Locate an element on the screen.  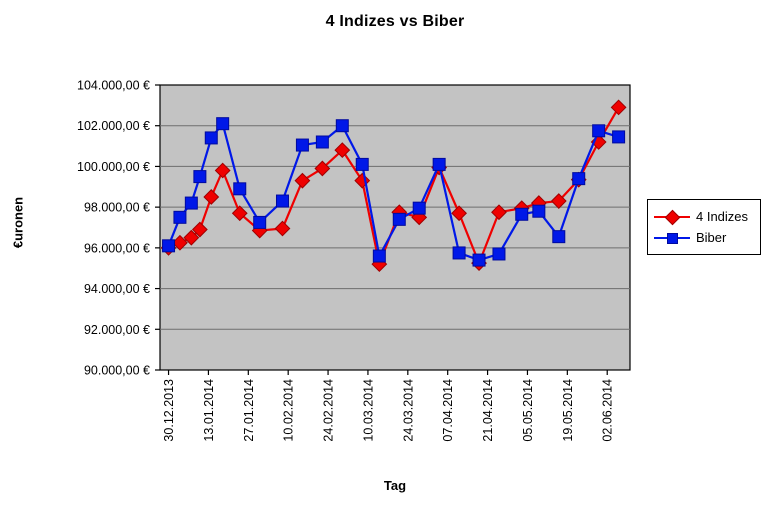
x-tick-label: 30.12.2013 is located at coordinates (169, 410).